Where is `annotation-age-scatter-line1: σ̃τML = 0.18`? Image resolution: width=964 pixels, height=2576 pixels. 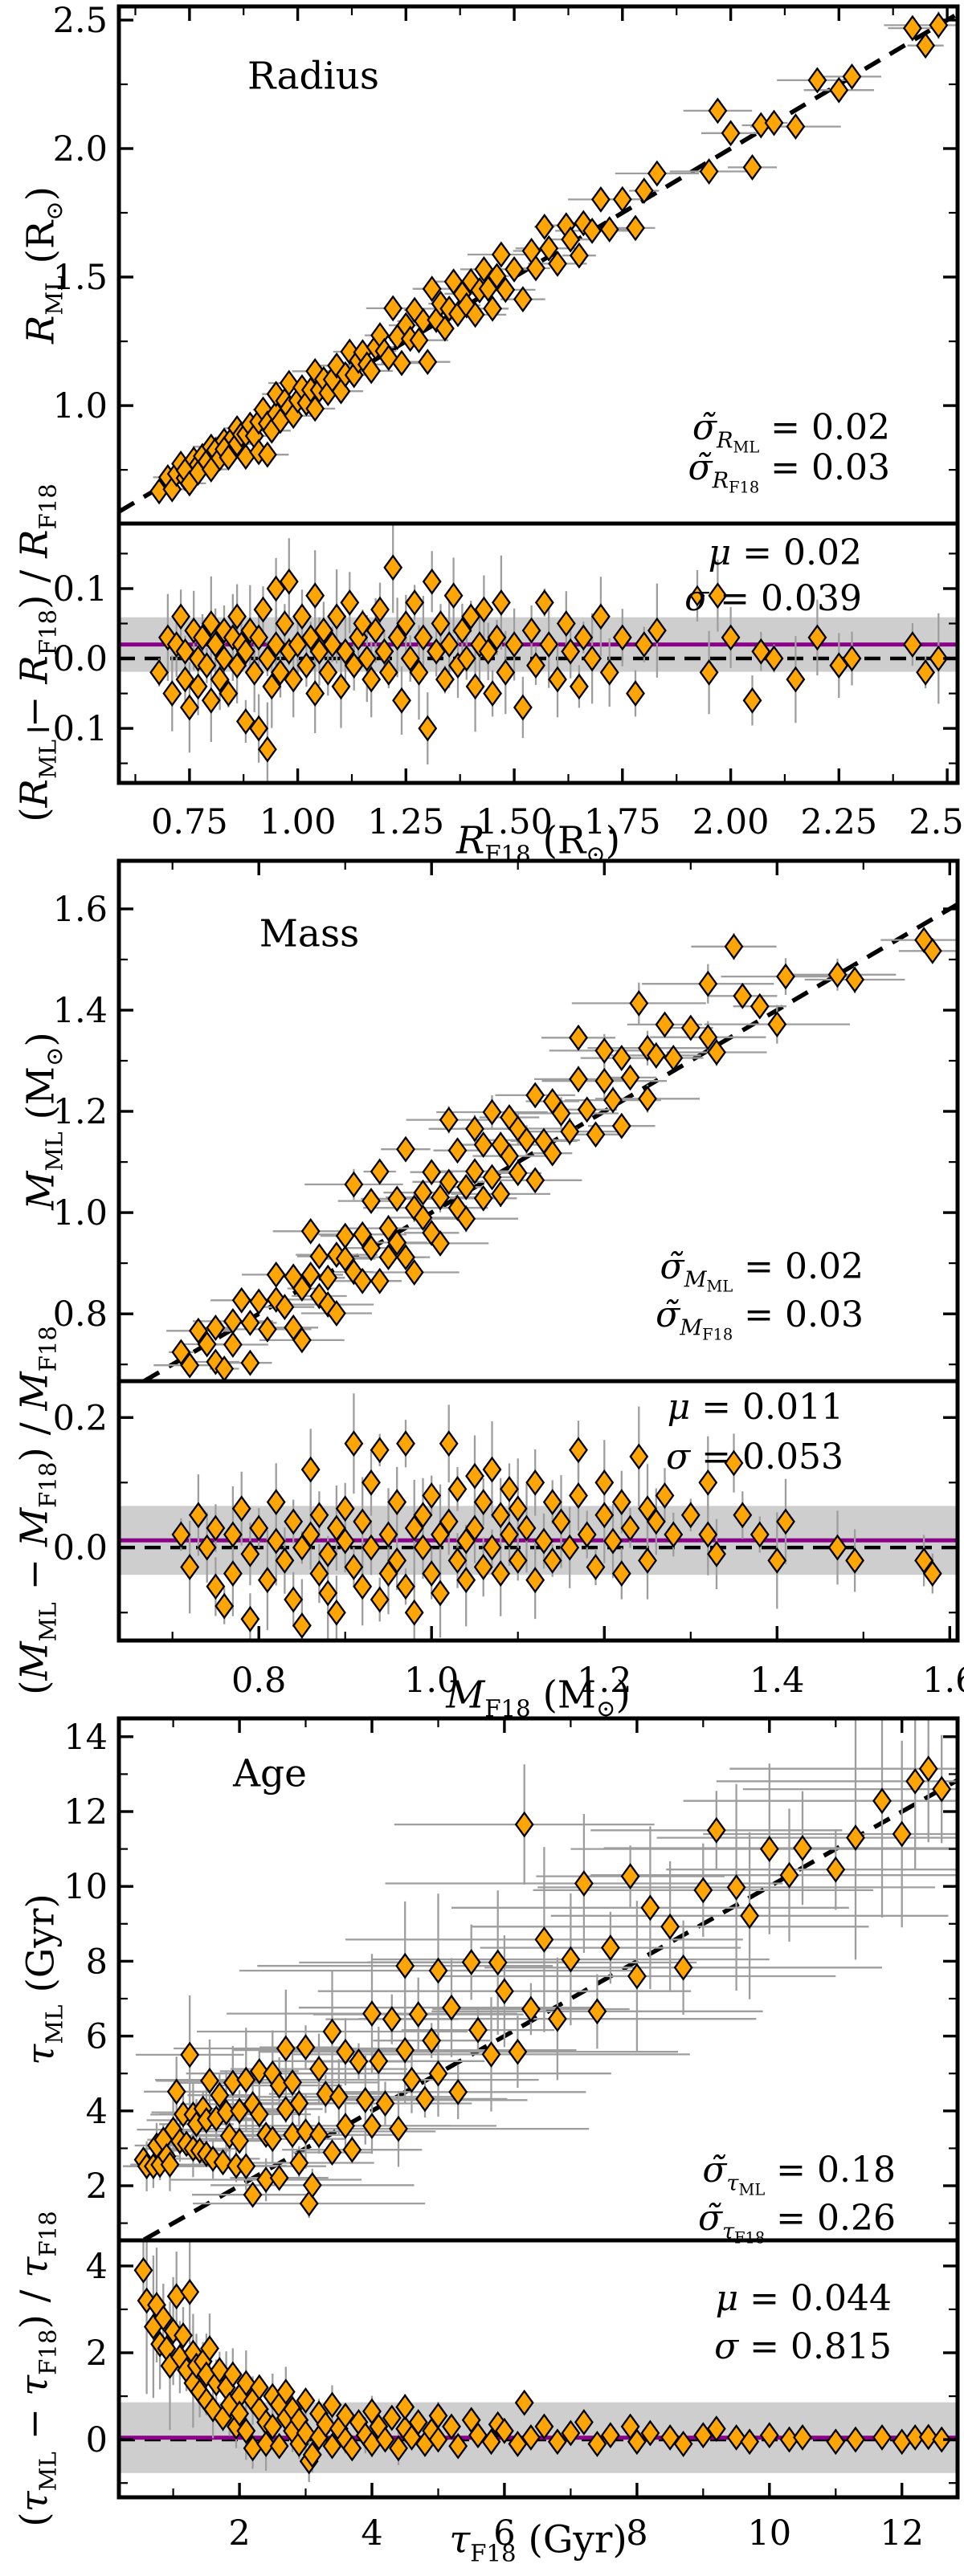 annotation-age-scatter-line1: σ̃τML = 0.18 is located at coordinates (799, 2174).